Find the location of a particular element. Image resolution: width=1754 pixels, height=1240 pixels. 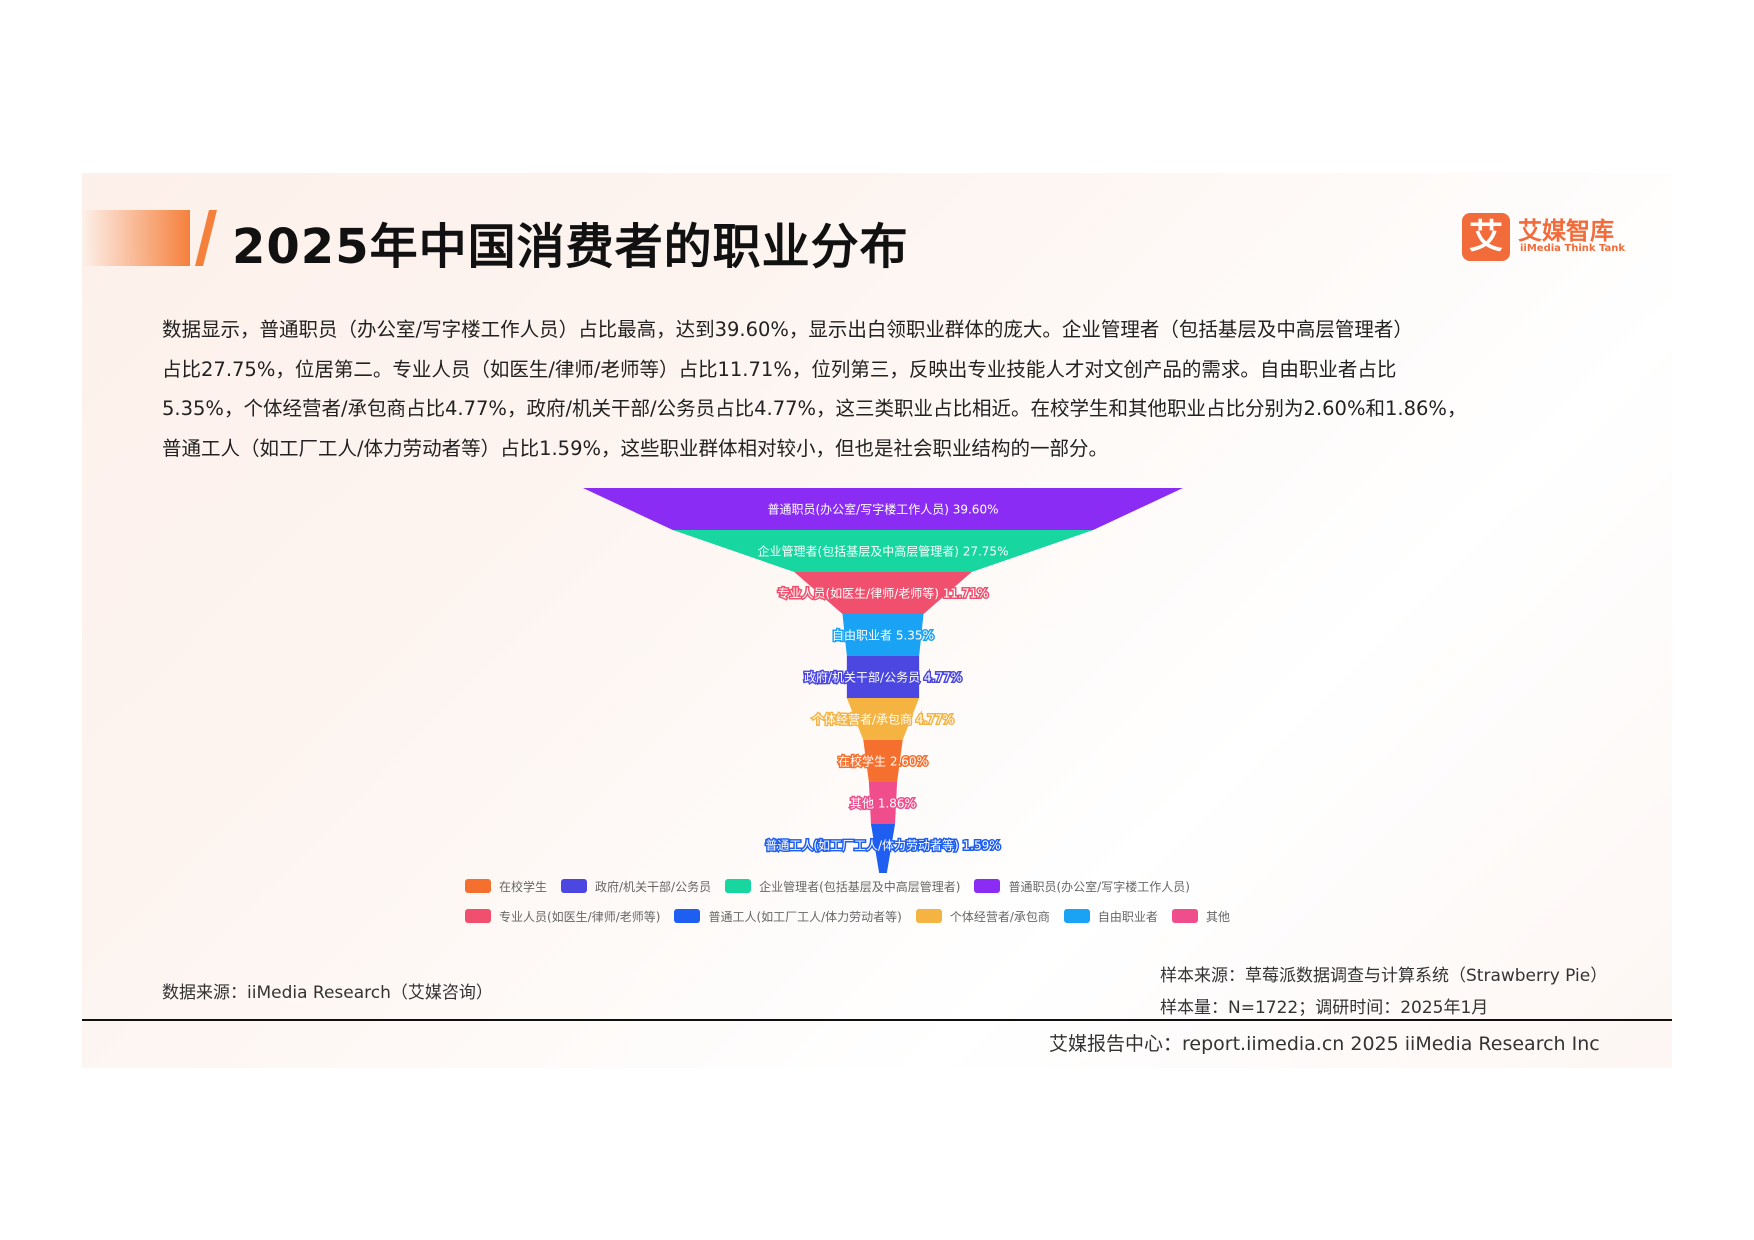

legend-label: 在校学生 is located at coordinates (523, 886).